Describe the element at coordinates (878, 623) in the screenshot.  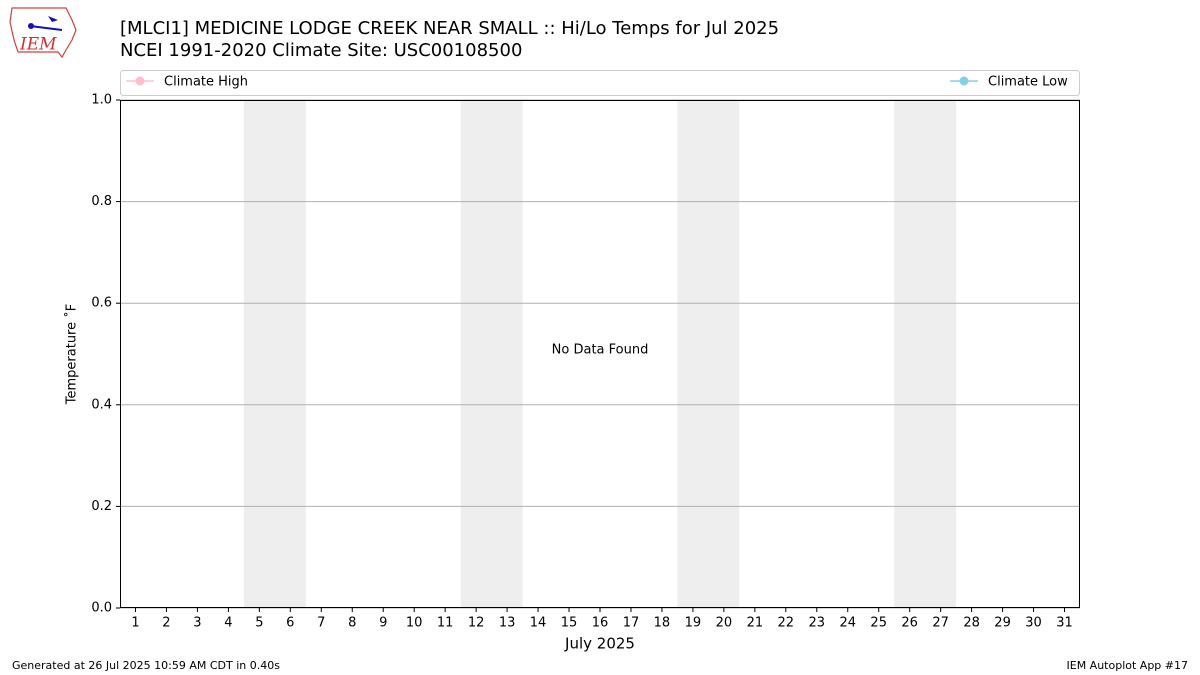
I see `x-tick-label: 25` at that location.